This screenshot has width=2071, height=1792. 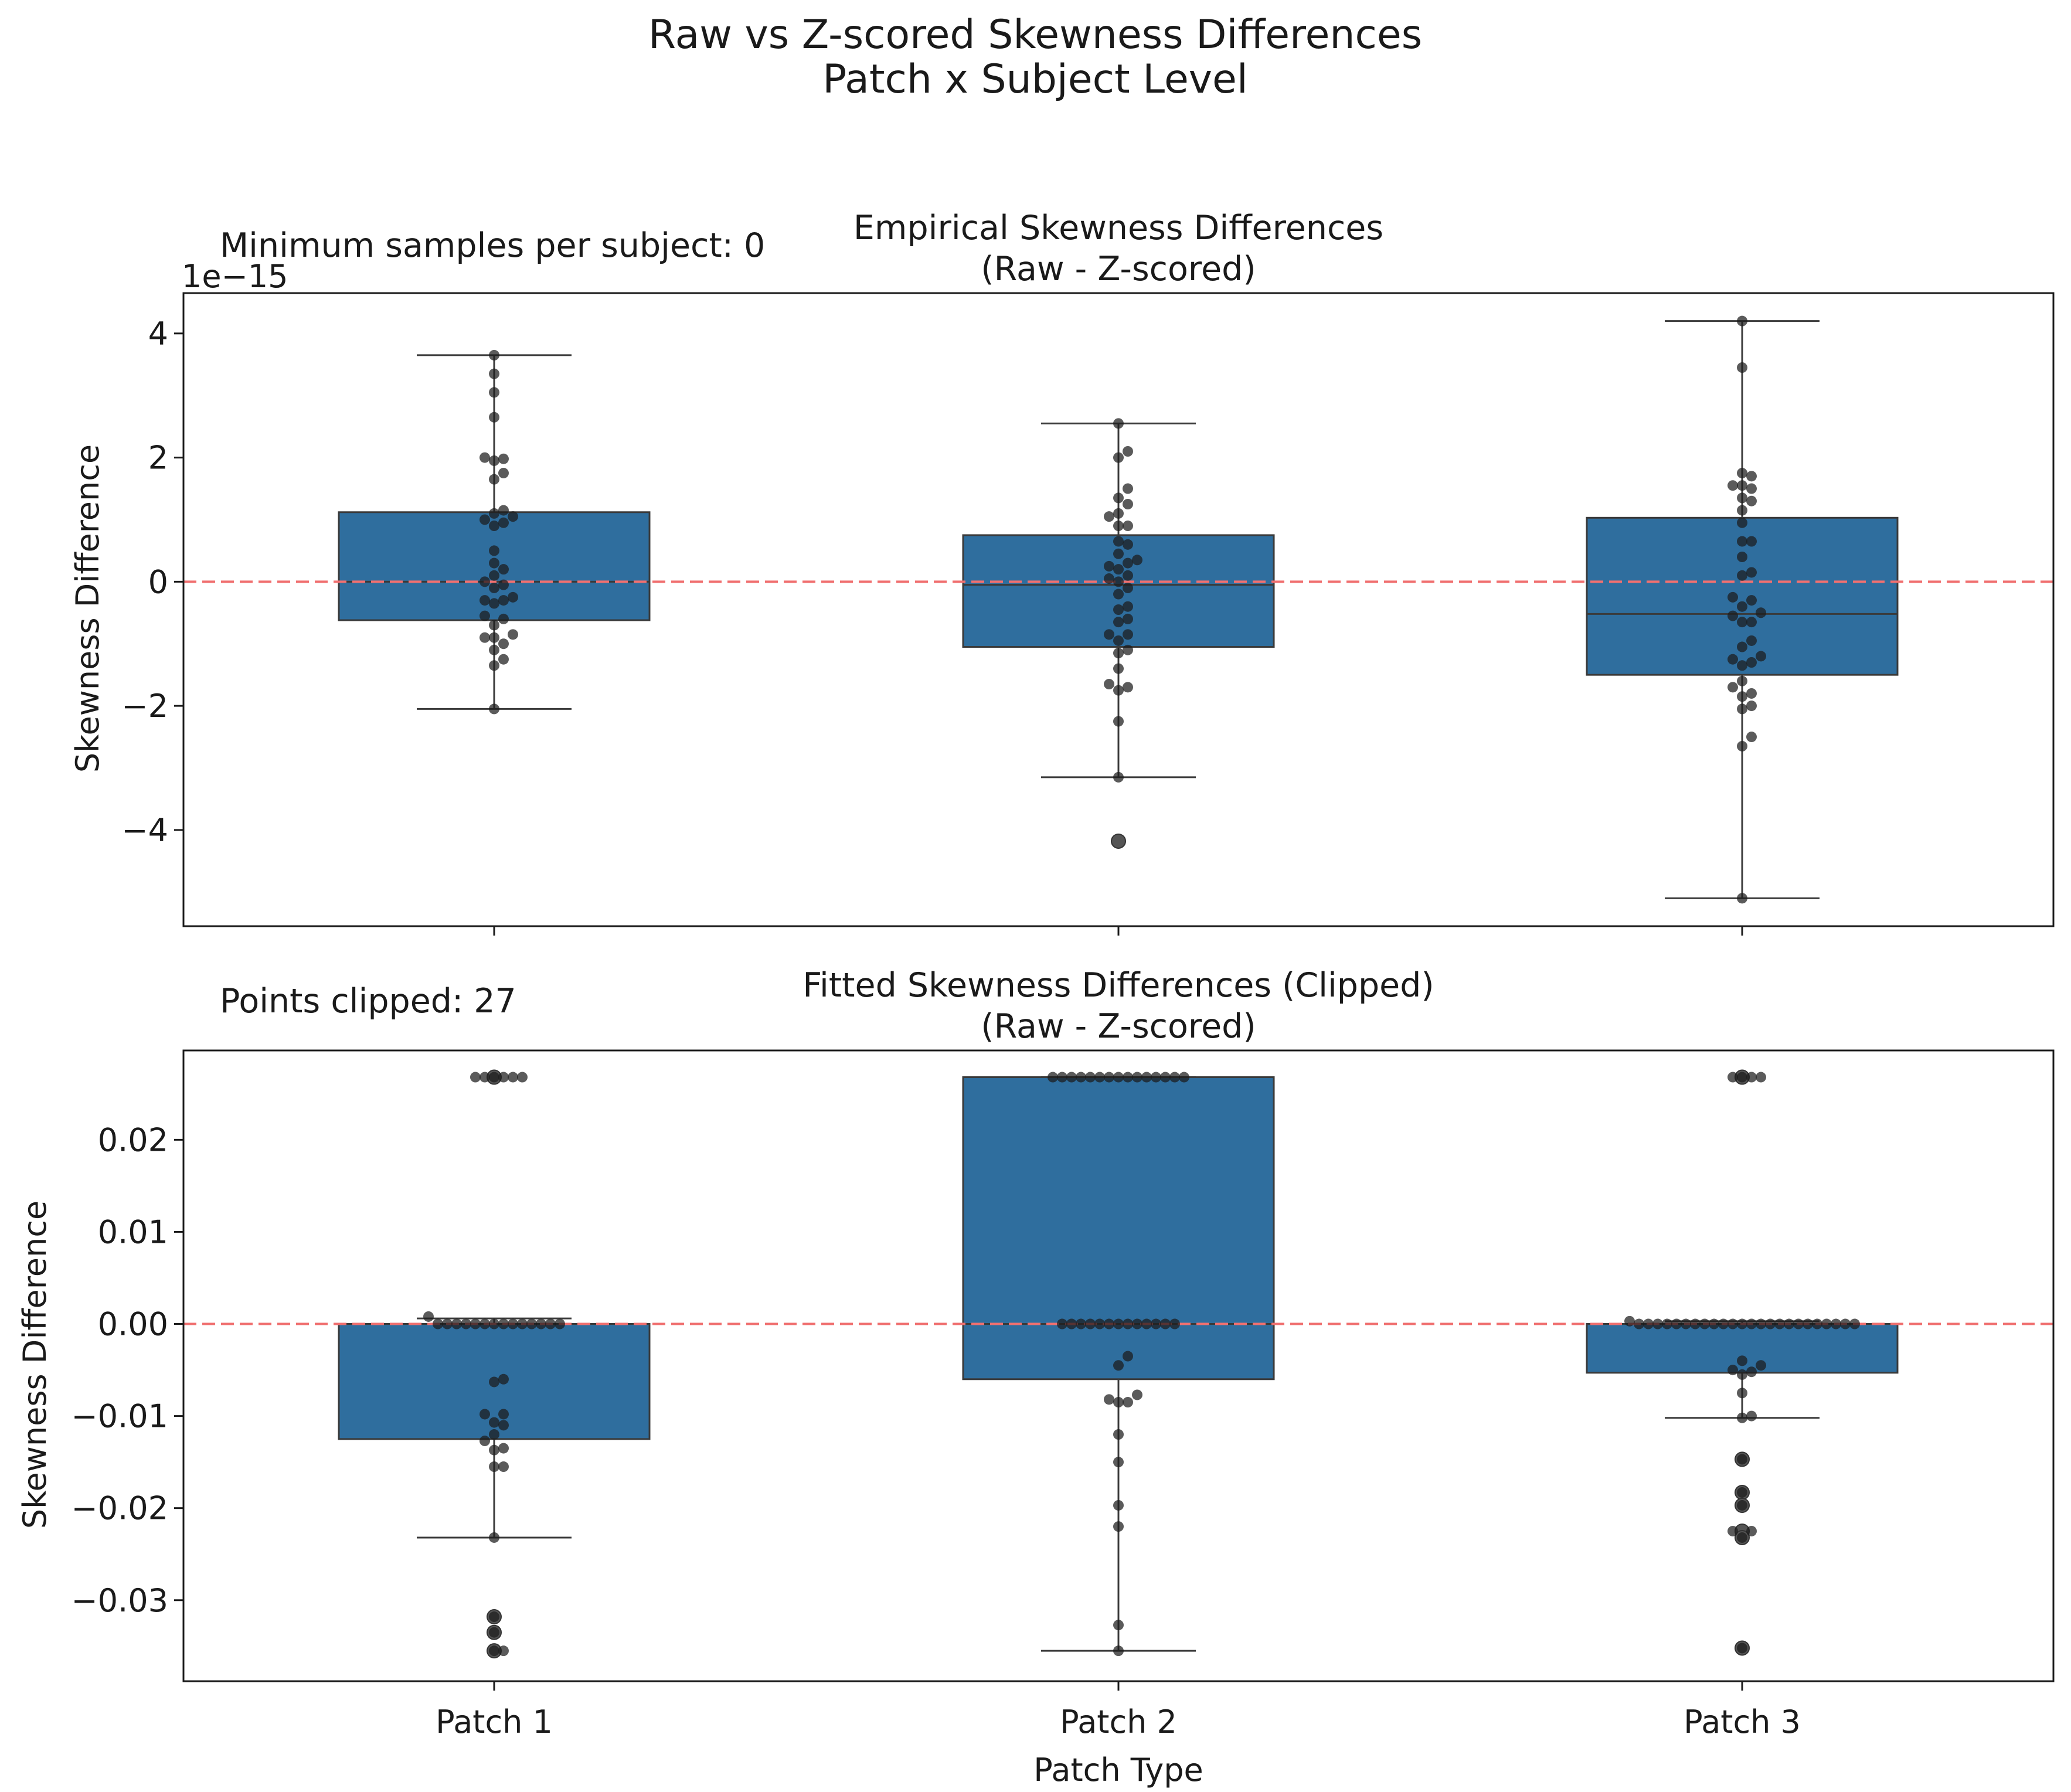 What do you see at coordinates (120, 1416) in the screenshot?
I see `fitted-y-tick-label: −0.01` at bounding box center [120, 1416].